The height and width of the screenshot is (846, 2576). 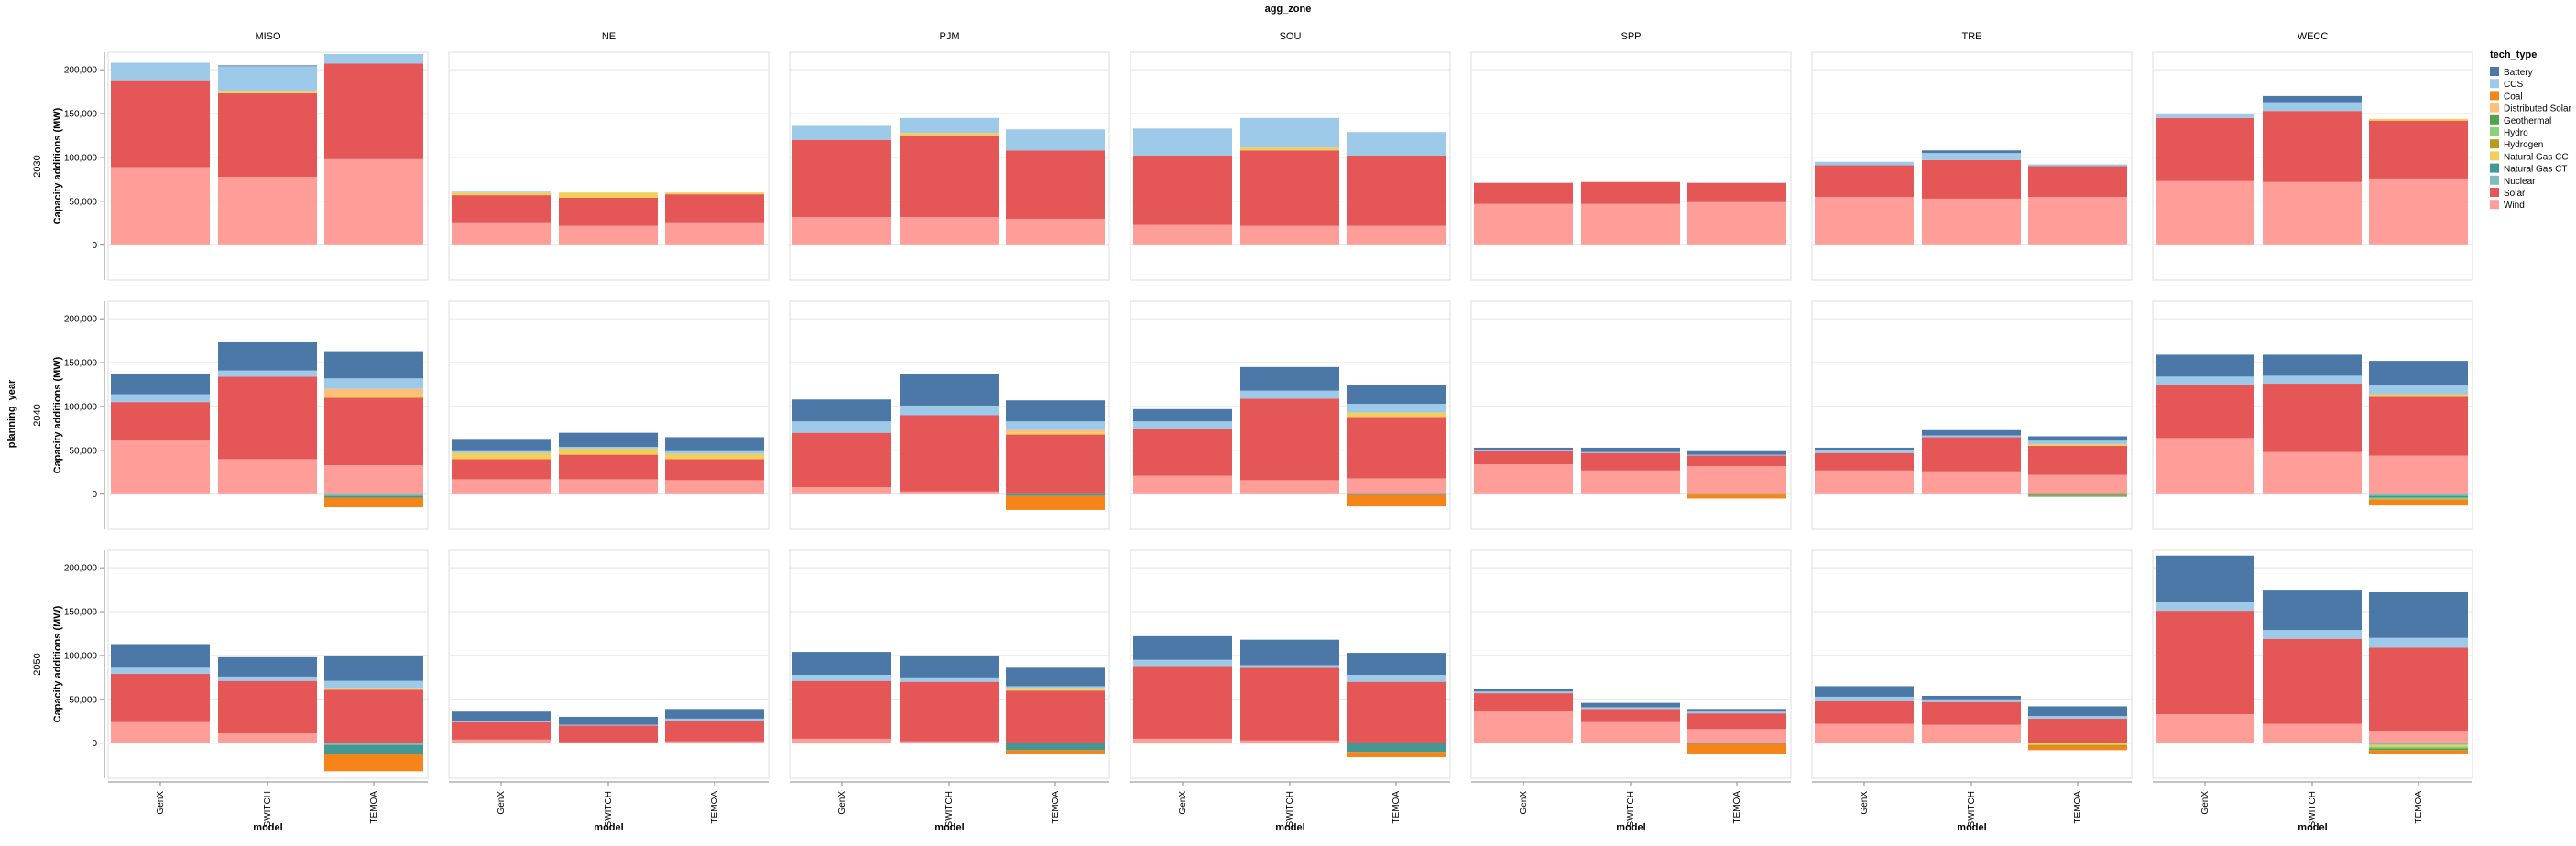 I want to click on legend-label: Distributed Solar, so click(x=2538, y=109).